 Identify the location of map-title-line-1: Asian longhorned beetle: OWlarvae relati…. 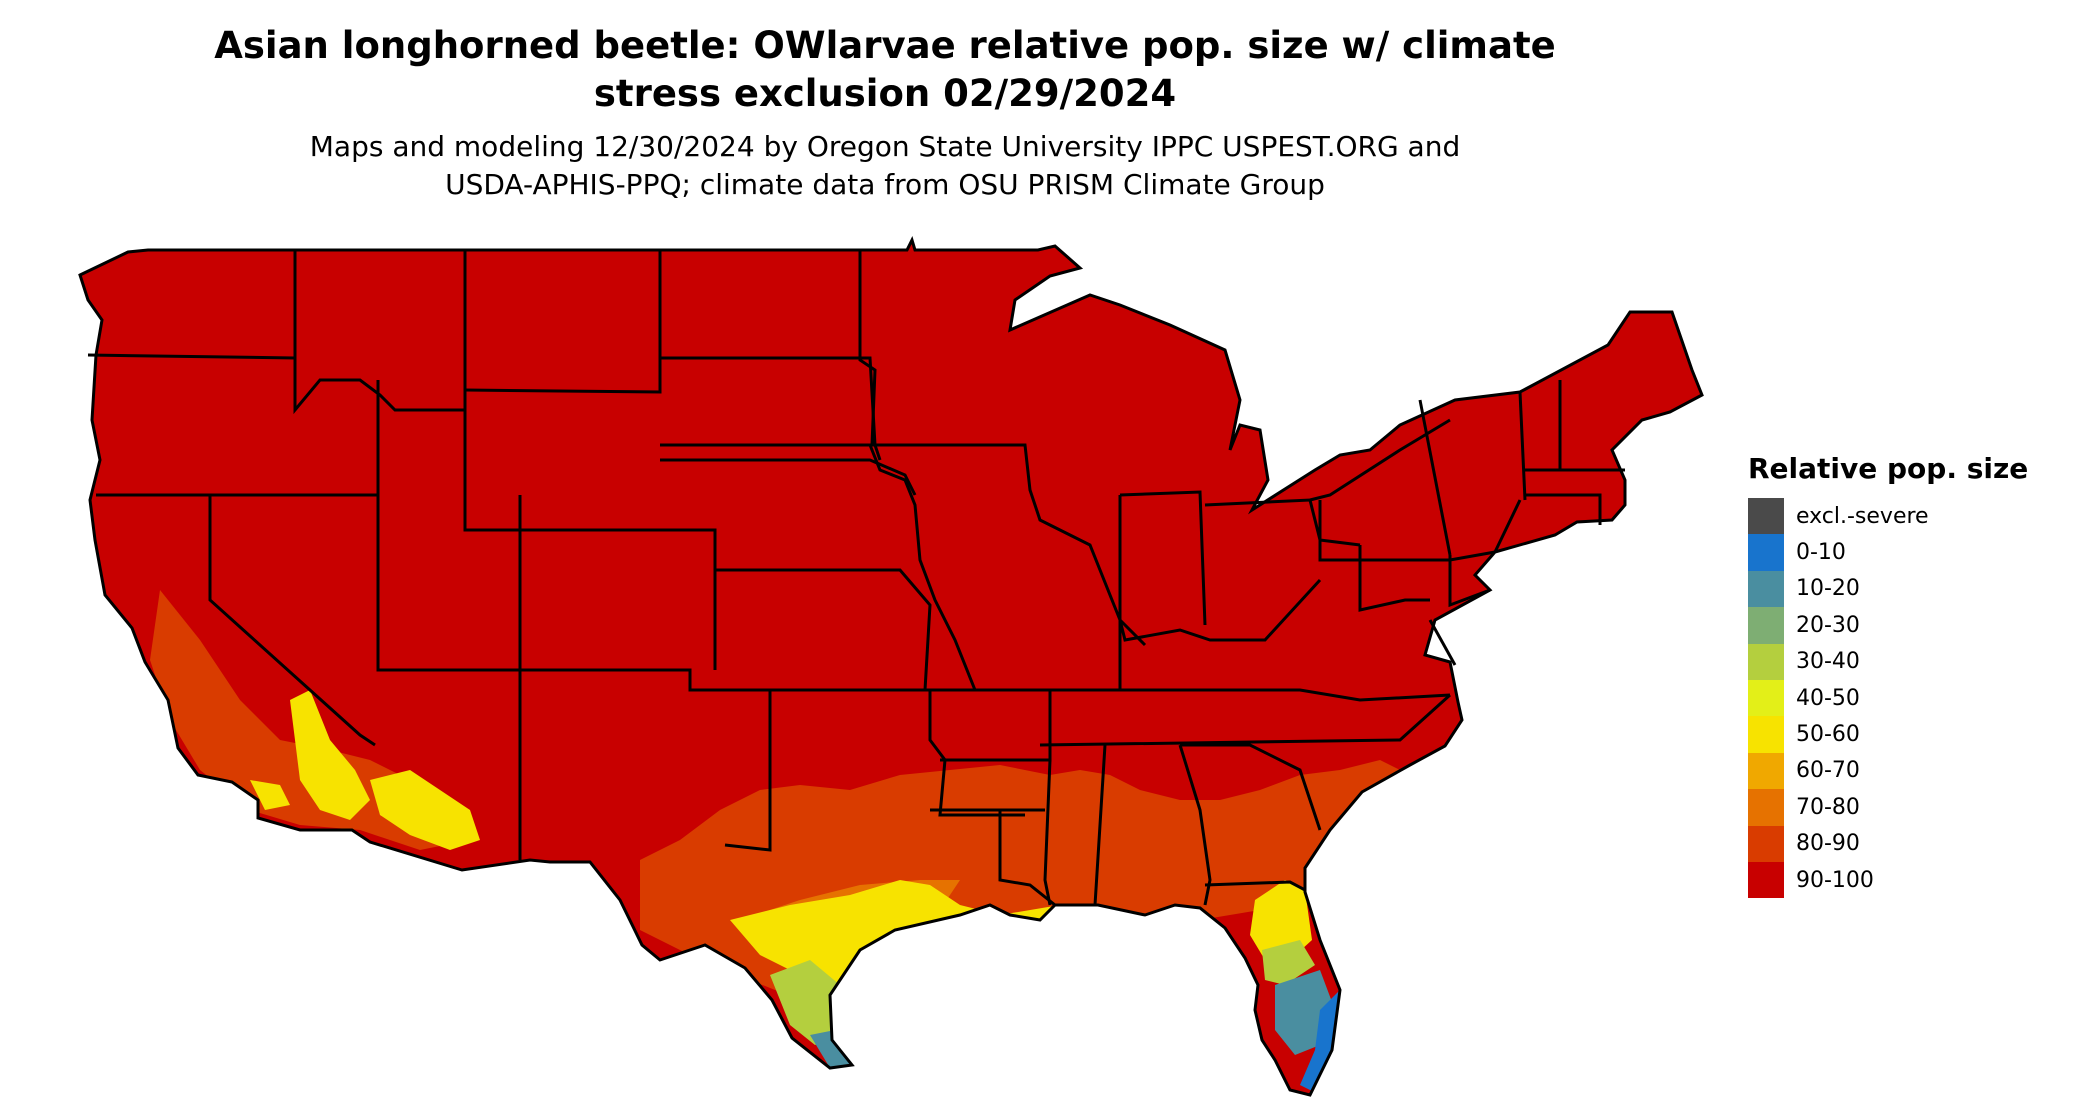
(885, 45).